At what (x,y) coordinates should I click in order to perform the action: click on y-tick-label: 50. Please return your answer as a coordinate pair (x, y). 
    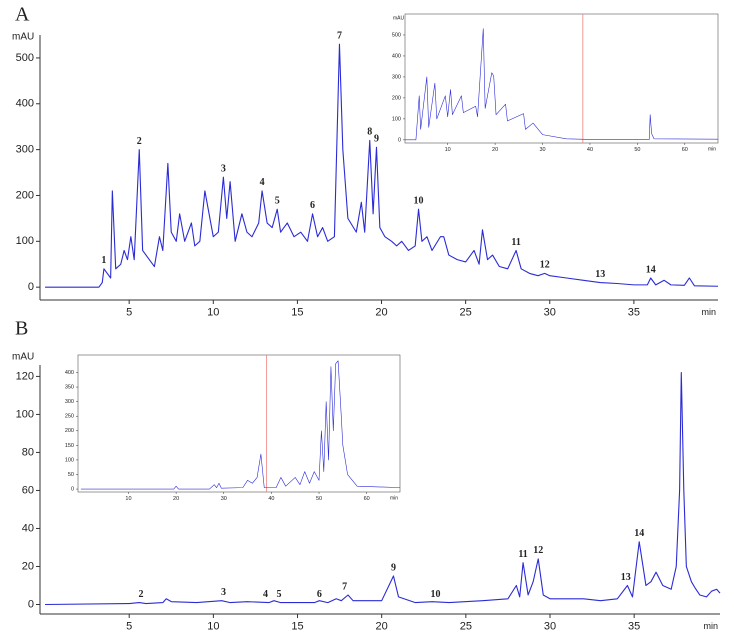
    Looking at the image, I should click on (71, 475).